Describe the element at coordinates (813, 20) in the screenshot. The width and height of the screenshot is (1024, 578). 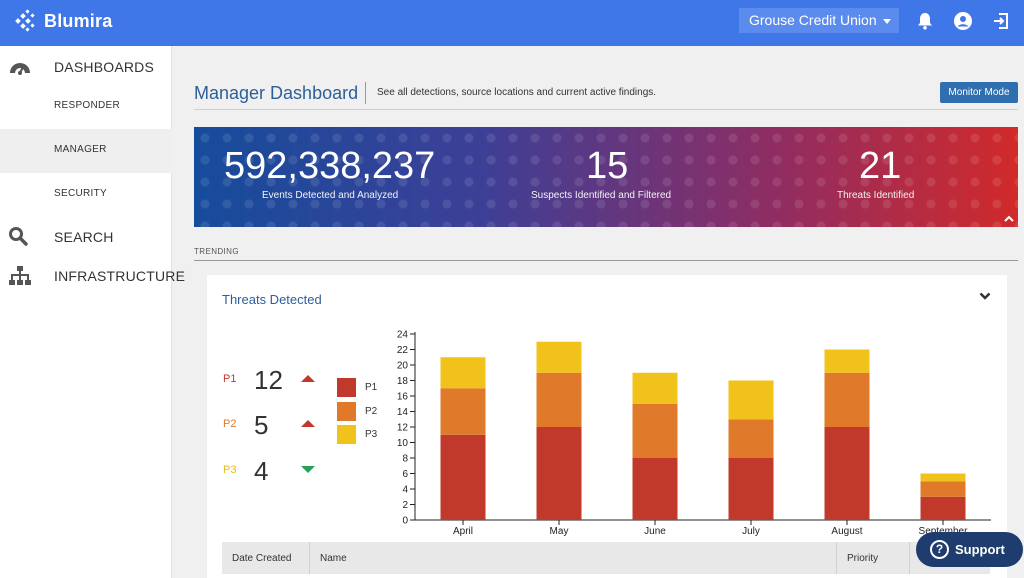
I see `organization-select-value: Grouse Credit Union` at that location.